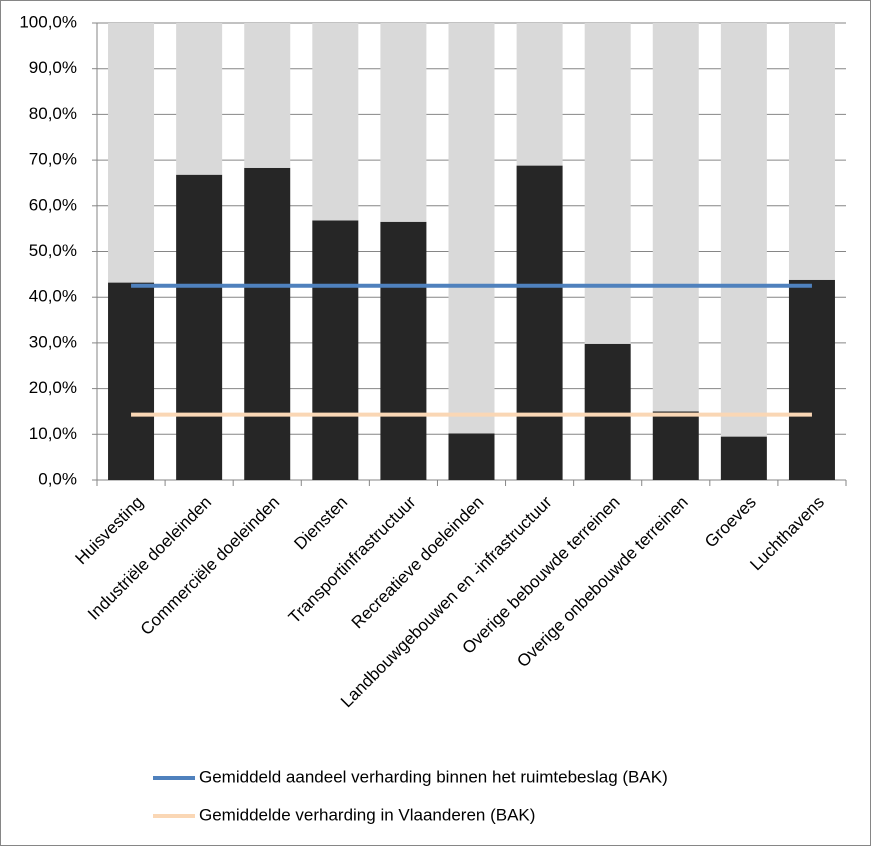 This screenshot has height=846, width=871. What do you see at coordinates (53, 296) in the screenshot?
I see `y-tick-label: 40,0%` at bounding box center [53, 296].